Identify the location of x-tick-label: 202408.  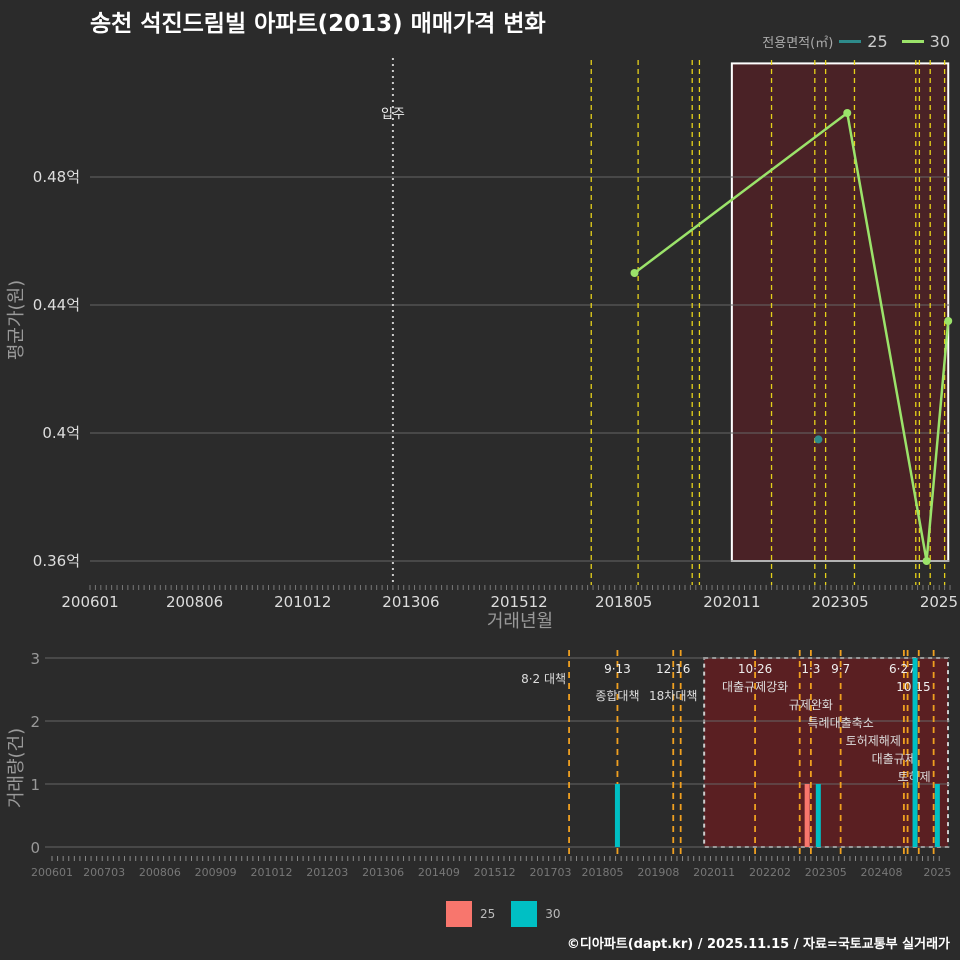
(882, 872).